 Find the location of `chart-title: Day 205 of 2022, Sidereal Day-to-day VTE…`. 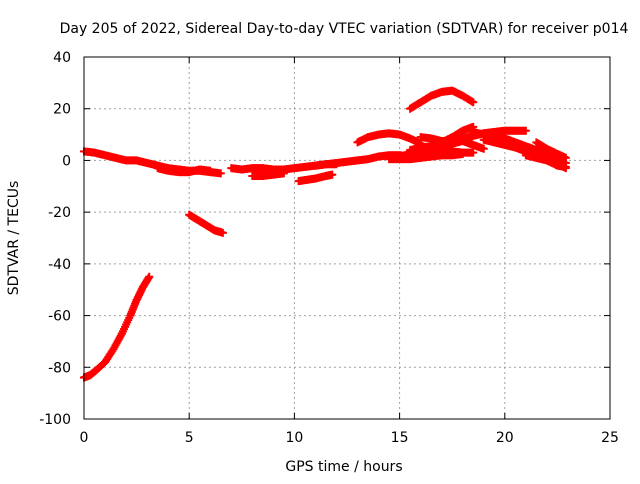

chart-title: Day 205 of 2022, Sidereal Day-to-day VTE… is located at coordinates (344, 29).